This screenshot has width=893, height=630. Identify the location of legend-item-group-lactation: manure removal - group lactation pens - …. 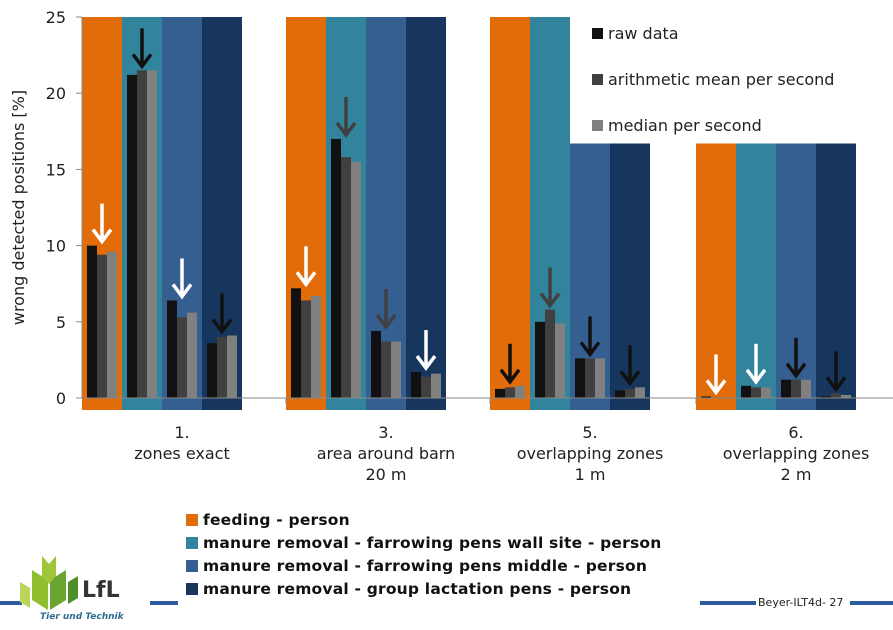
(424, 588).